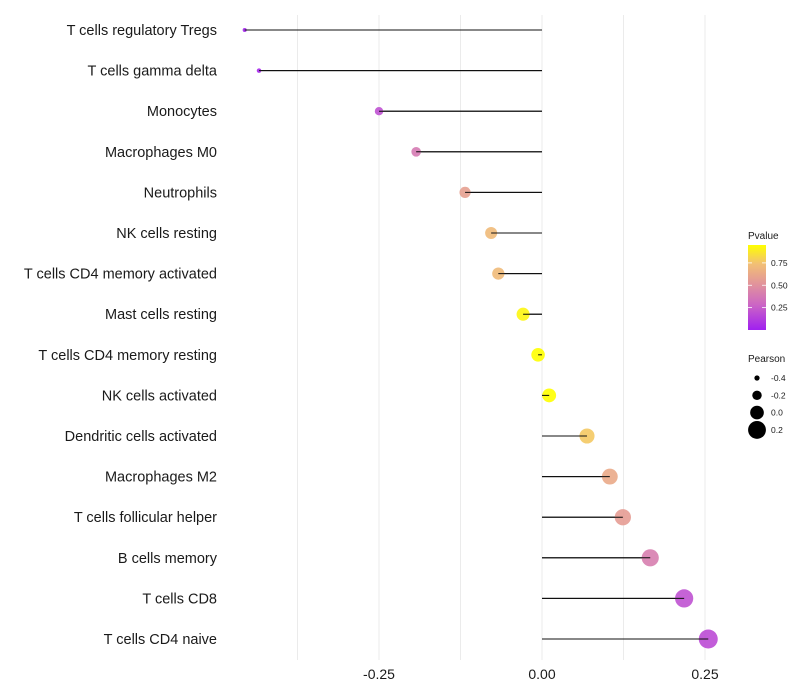 The height and width of the screenshot is (700, 800). I want to click on legend-pearson-title: Pearson, so click(766, 359).